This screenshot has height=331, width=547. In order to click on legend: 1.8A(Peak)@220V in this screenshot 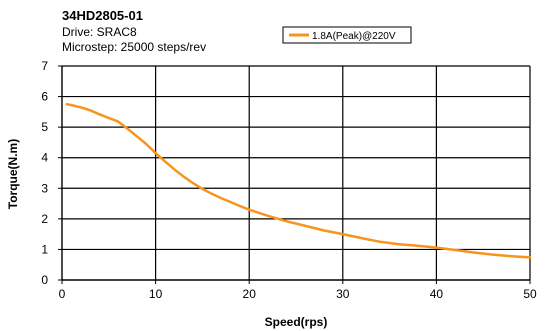, I will do `click(347, 35)`.